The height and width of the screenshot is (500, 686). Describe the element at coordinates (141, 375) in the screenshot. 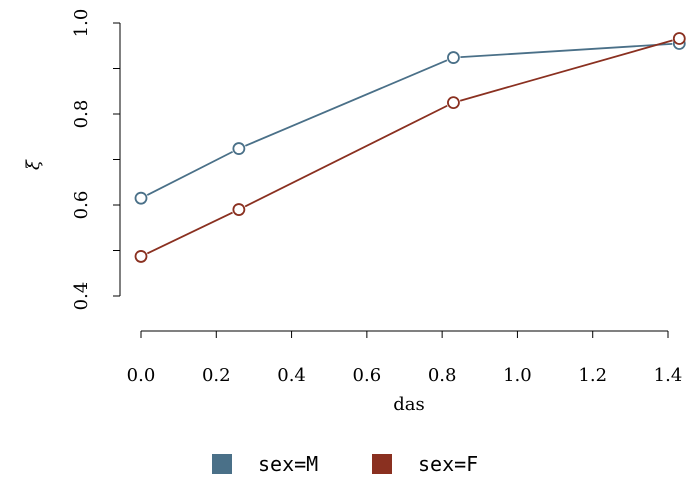

I see `x-tick-label: 0.0` at that location.